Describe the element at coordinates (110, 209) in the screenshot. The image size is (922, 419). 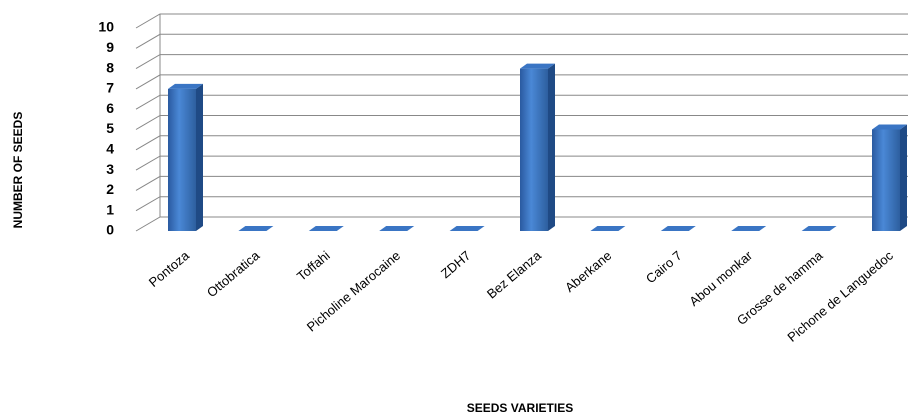
I see `y-tick-label: 1` at that location.